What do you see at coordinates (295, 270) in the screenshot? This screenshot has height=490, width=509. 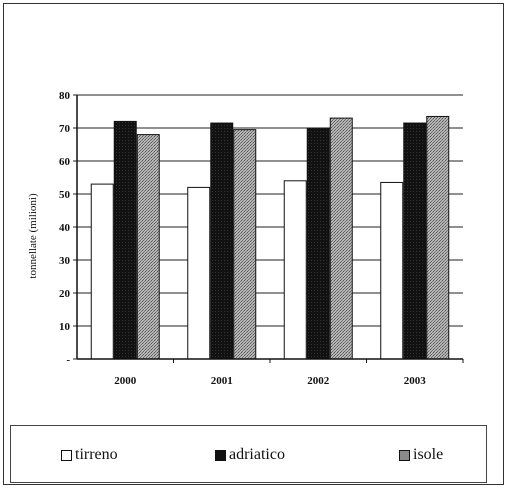 I see `bar-tirreno-2002` at bounding box center [295, 270].